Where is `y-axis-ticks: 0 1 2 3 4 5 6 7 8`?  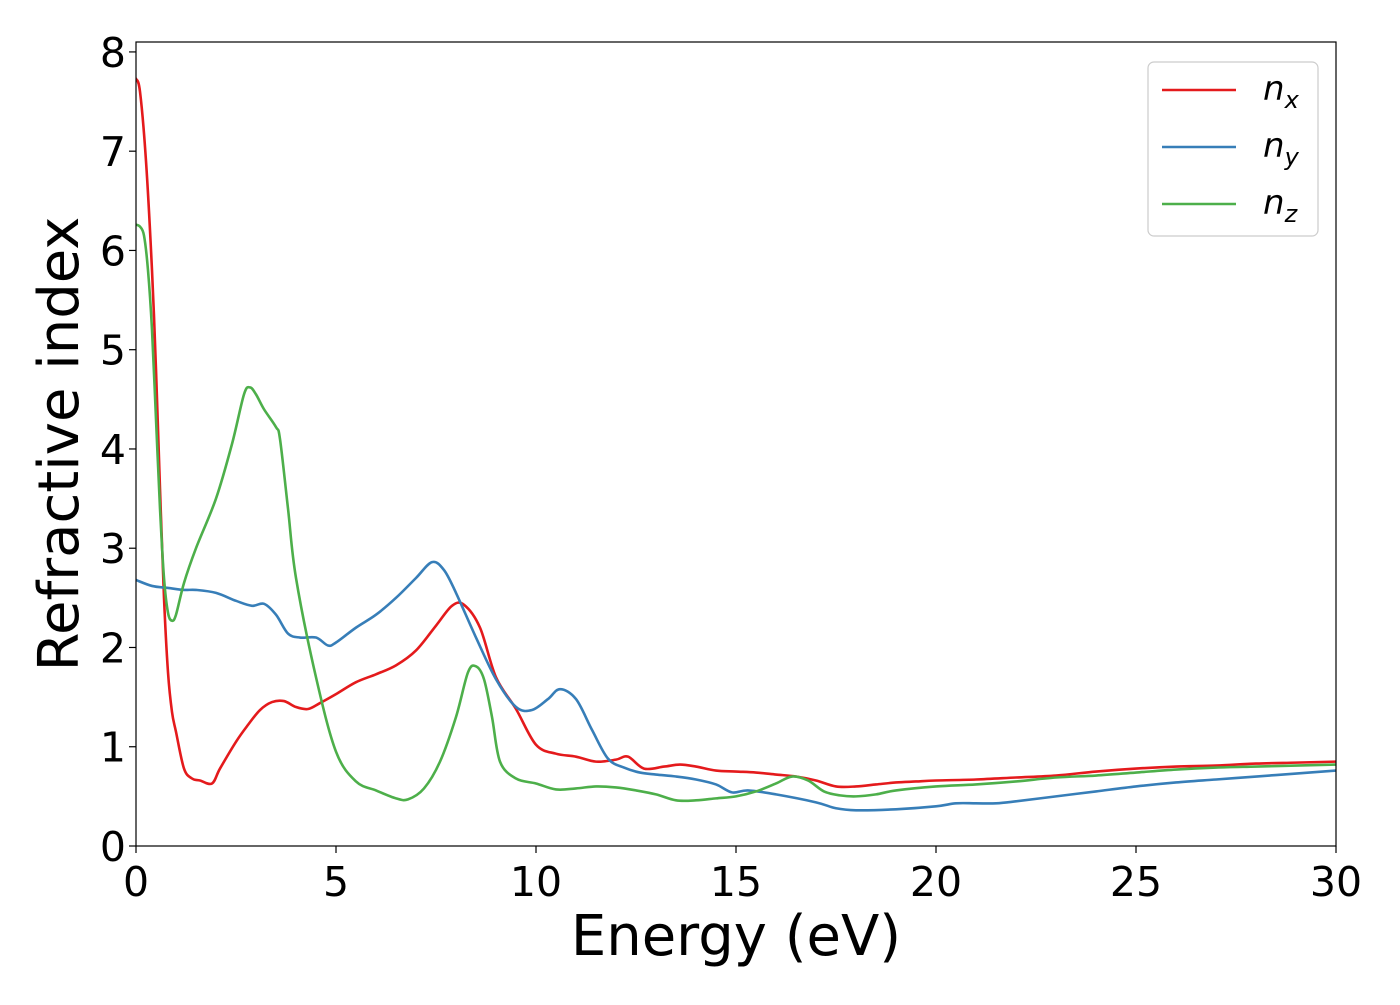
y-axis-ticks: 0 1 2 3 4 5 6 7 8 is located at coordinates (118, 450).